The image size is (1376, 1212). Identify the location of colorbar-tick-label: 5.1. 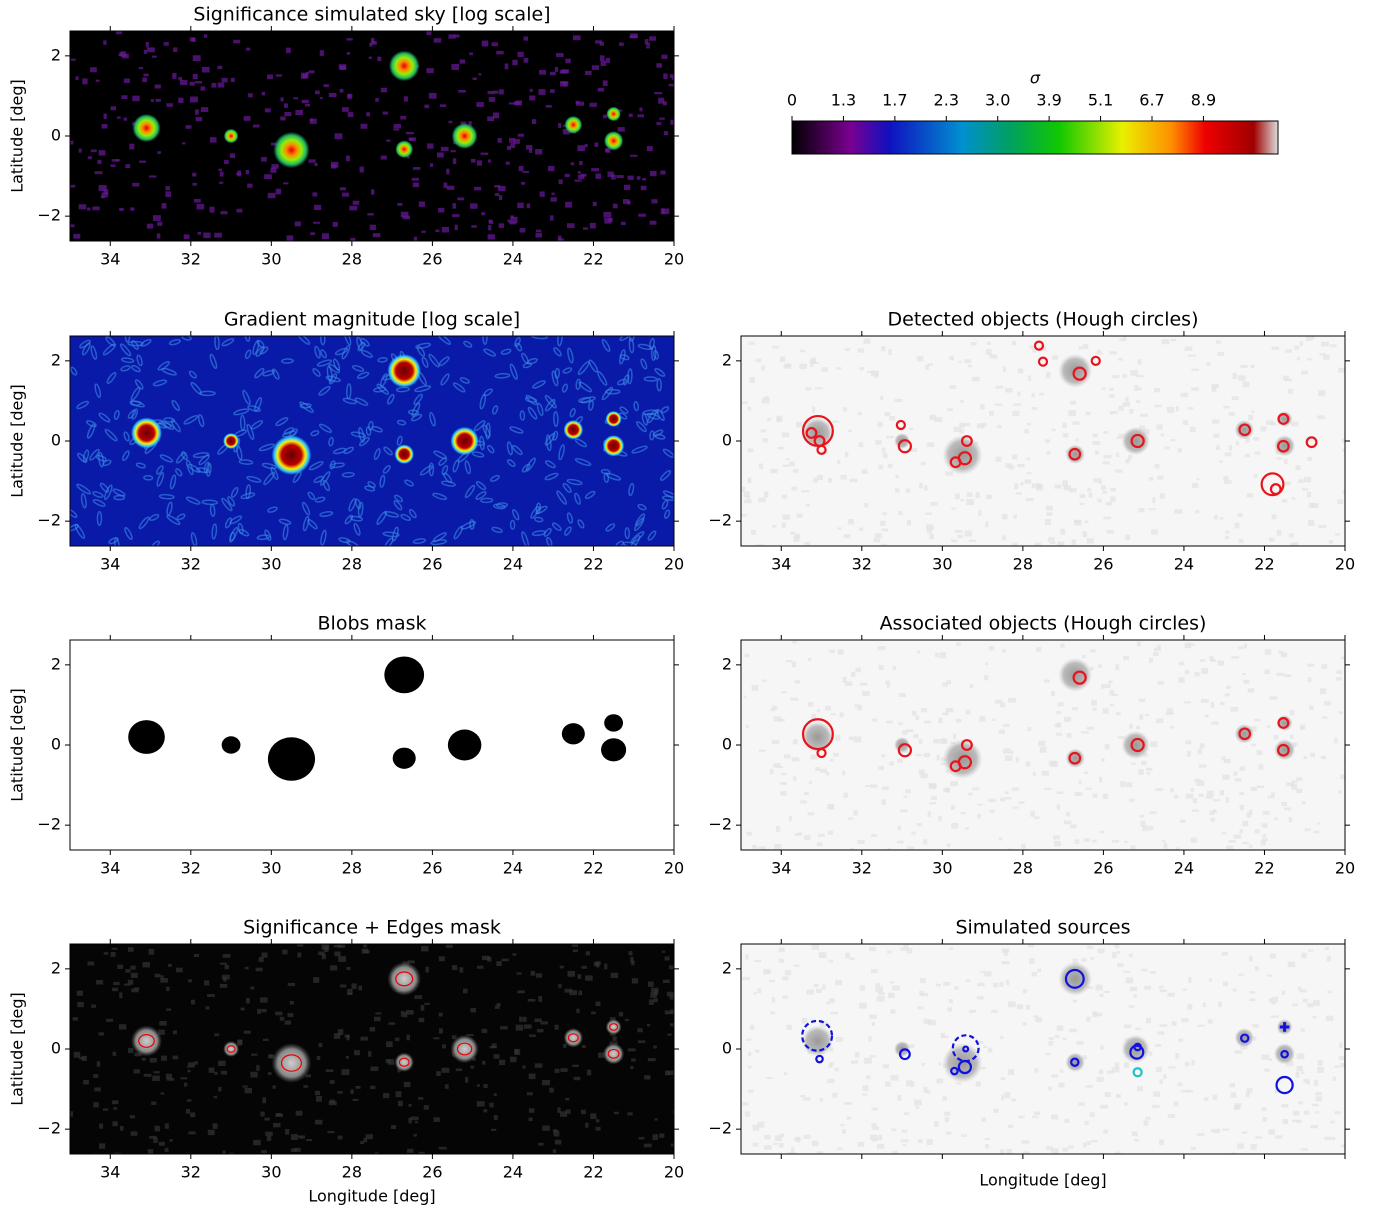
(1100, 100).